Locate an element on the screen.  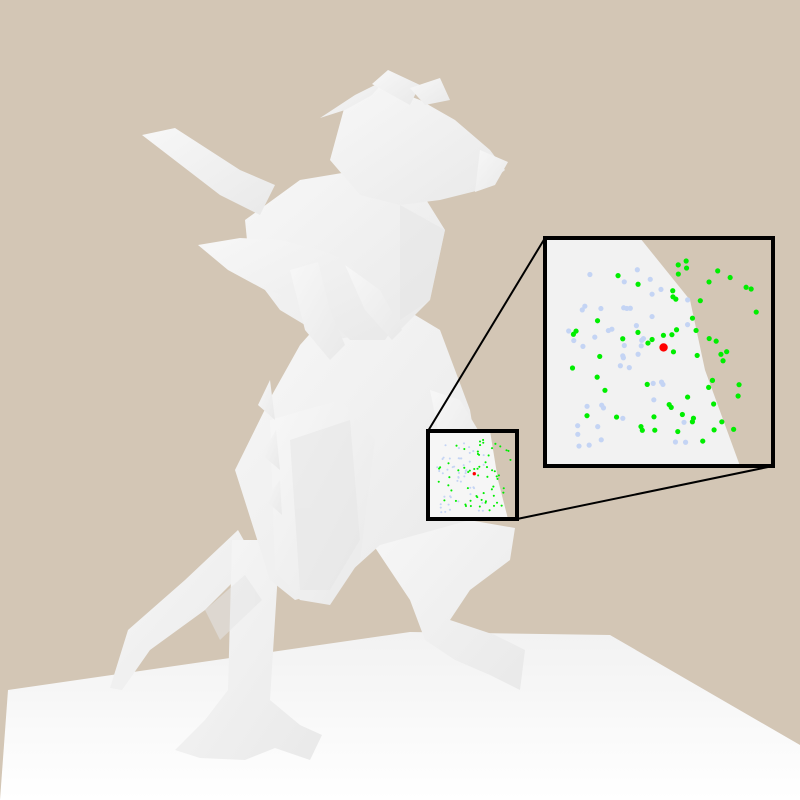
highlight-point-icon is located at coordinates (663, 347).